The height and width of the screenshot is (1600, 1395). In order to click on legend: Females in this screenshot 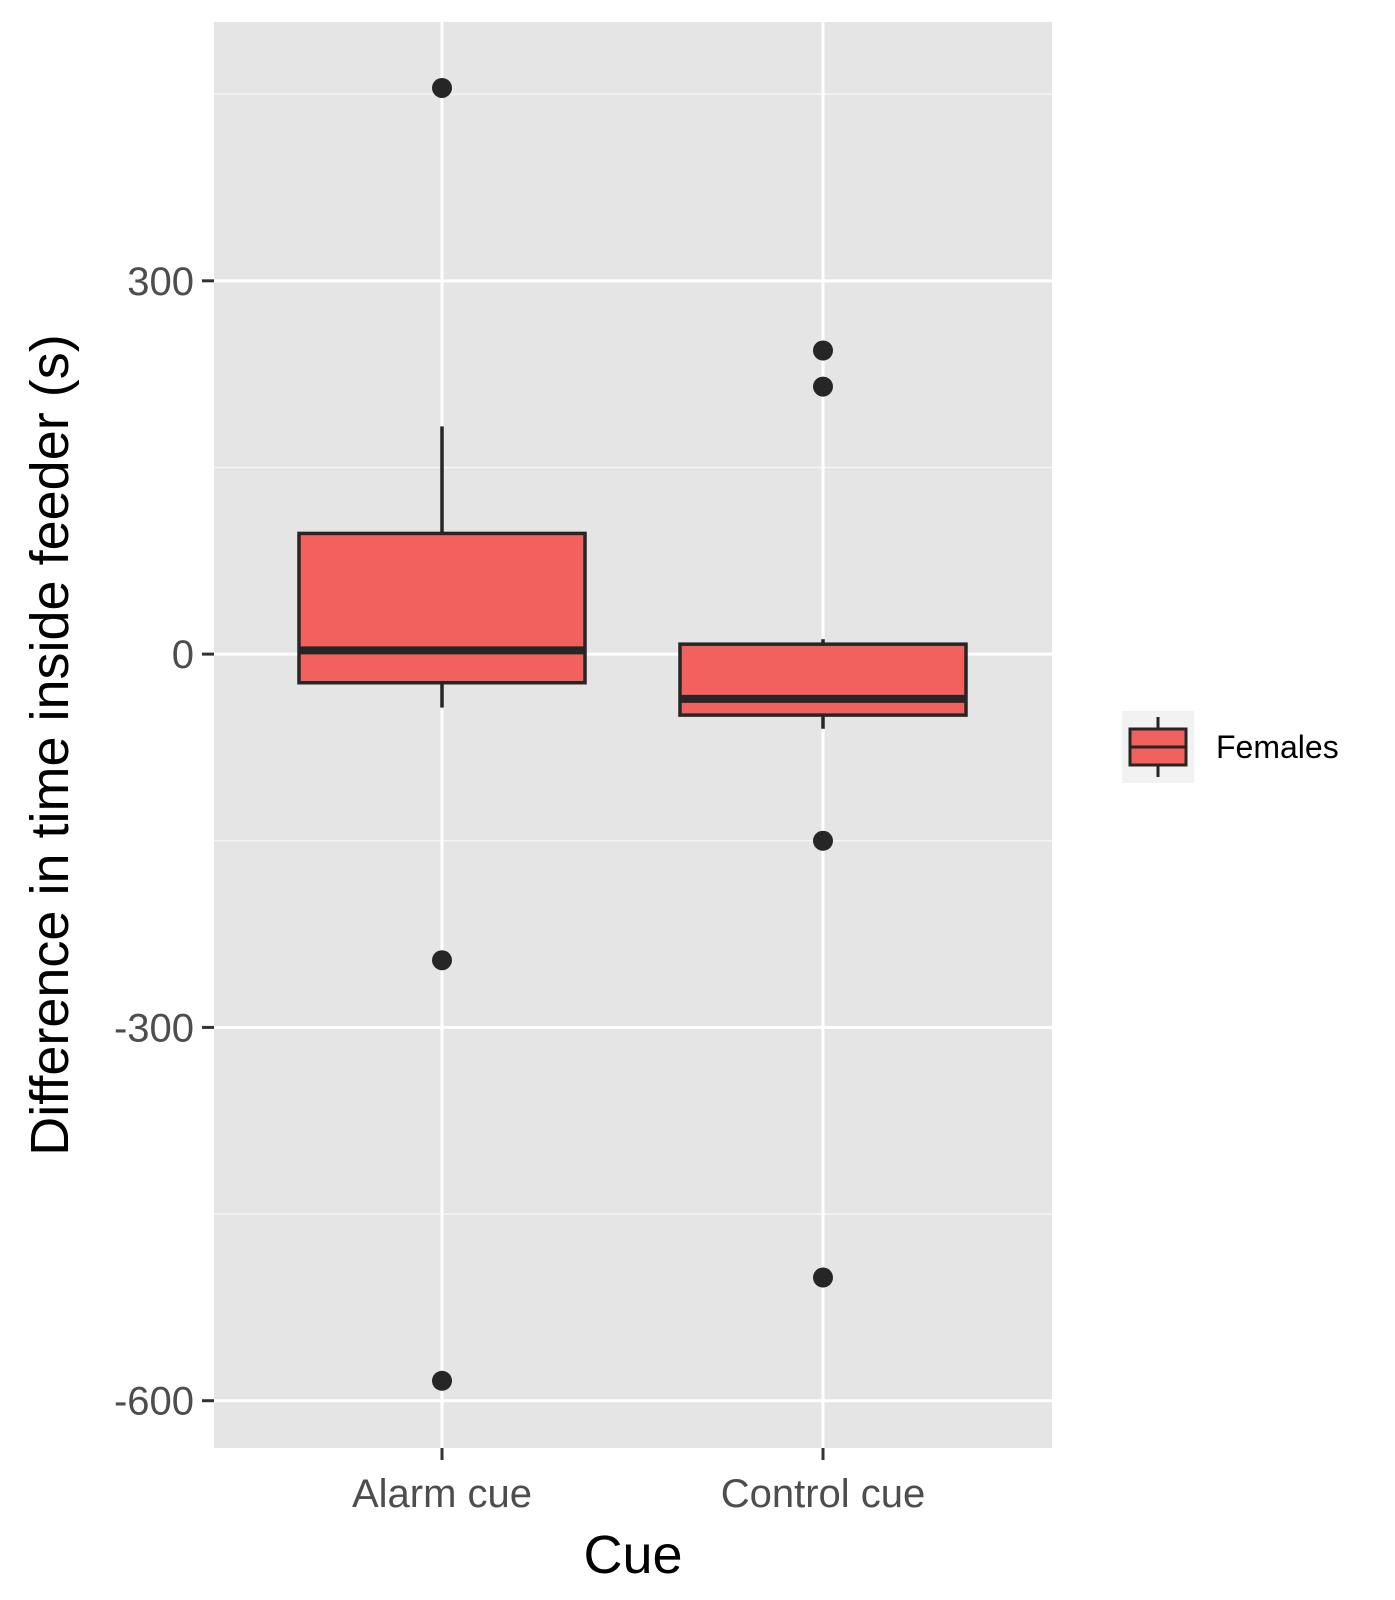, I will do `click(1230, 747)`.